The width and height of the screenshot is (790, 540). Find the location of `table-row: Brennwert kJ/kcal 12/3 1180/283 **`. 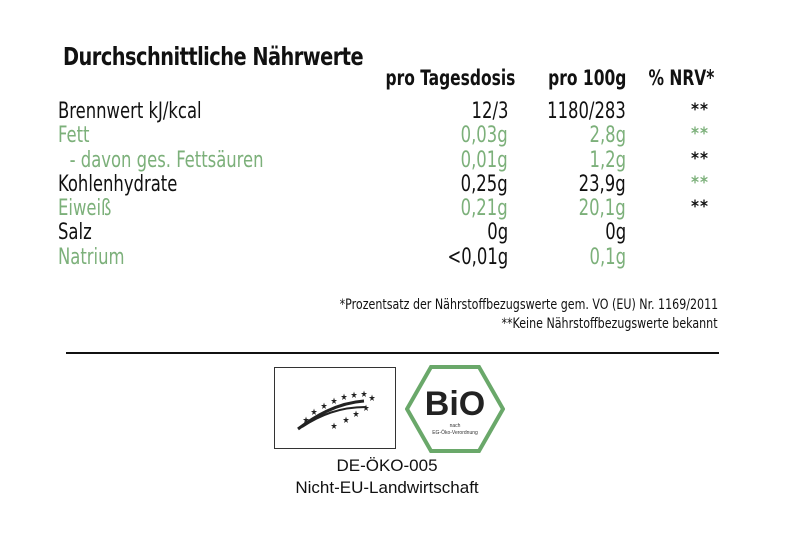

table-row: Brennwert kJ/kcal 12/3 1180/283 ** is located at coordinates (395, 112).